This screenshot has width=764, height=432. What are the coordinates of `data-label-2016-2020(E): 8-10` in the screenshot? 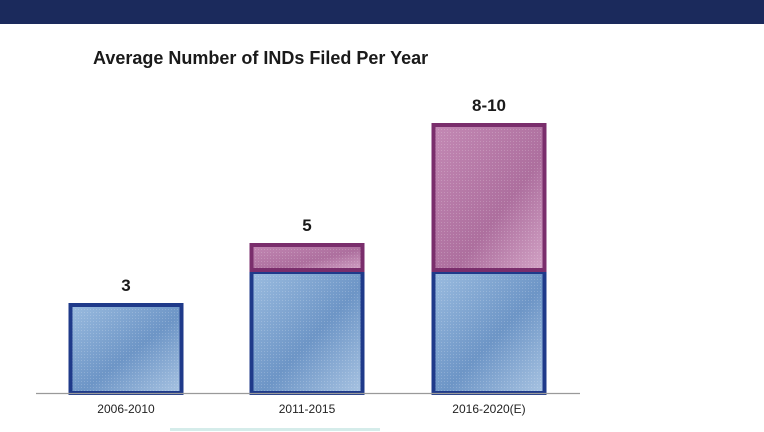 It's located at (489, 105).